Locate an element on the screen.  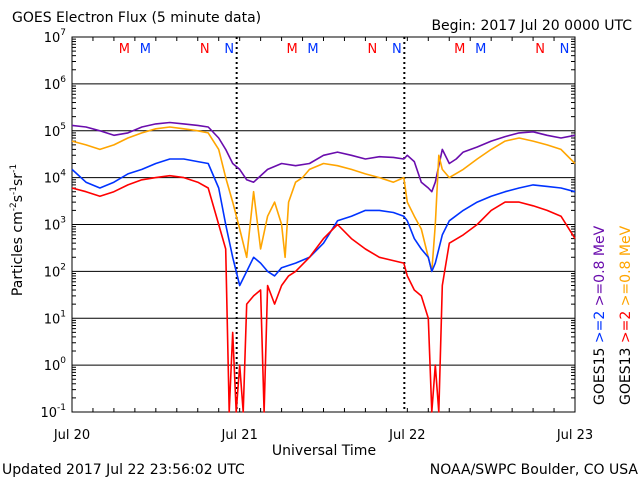
y-tick-label: 10⁰ is located at coordinates (55, 365).